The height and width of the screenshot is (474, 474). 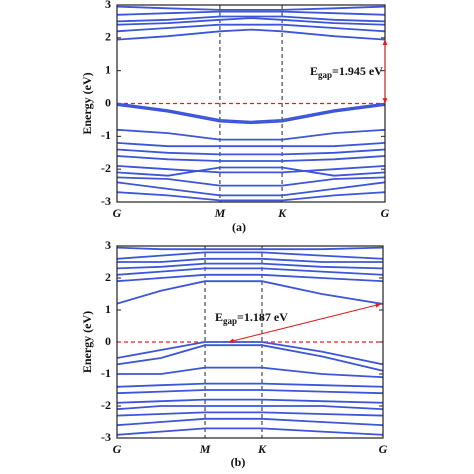 I want to click on gap-label-rest: =1.945 eV, so click(x=357, y=71).